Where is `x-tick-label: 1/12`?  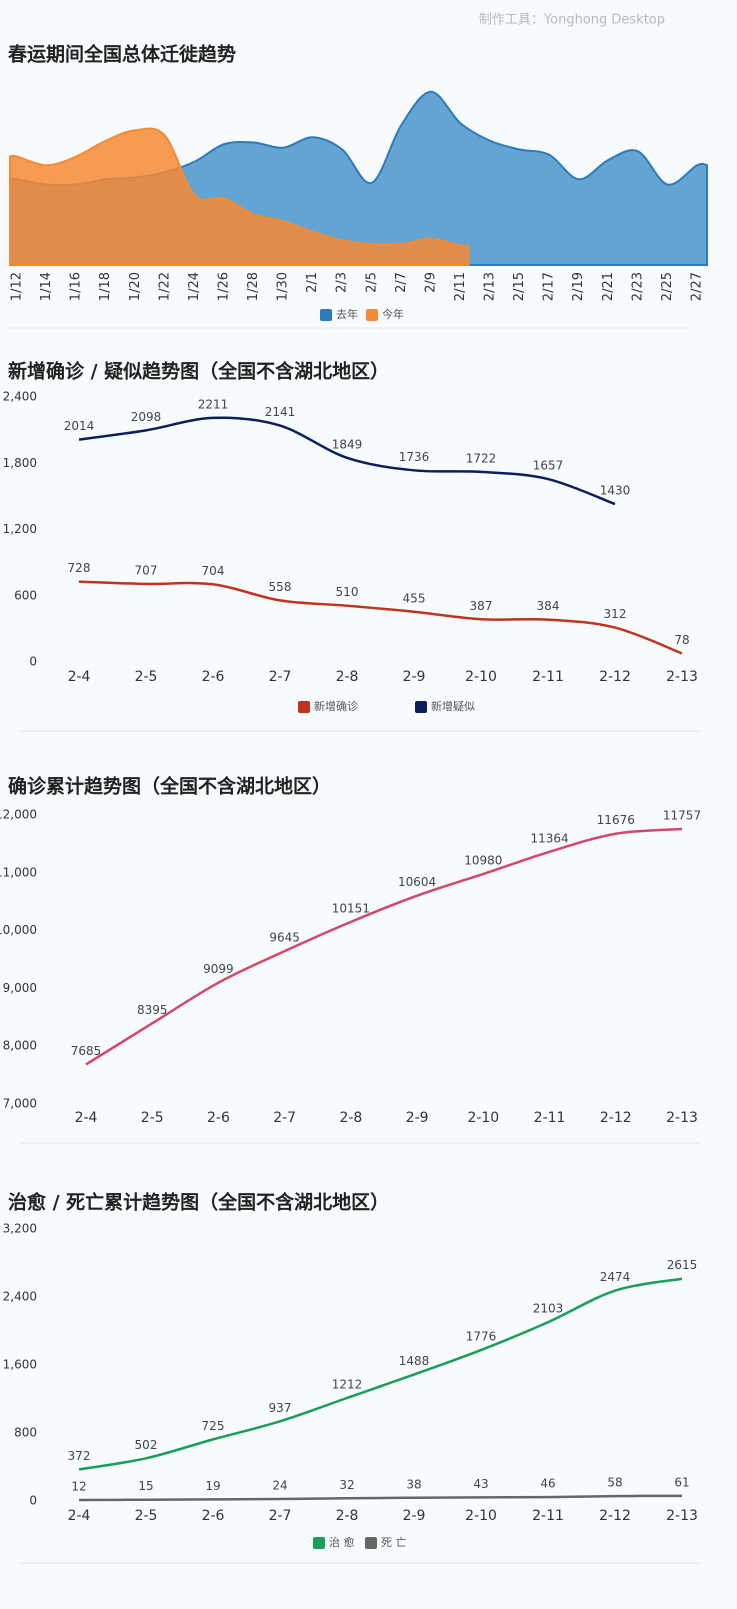 x-tick-label: 1/12 is located at coordinates (17, 286).